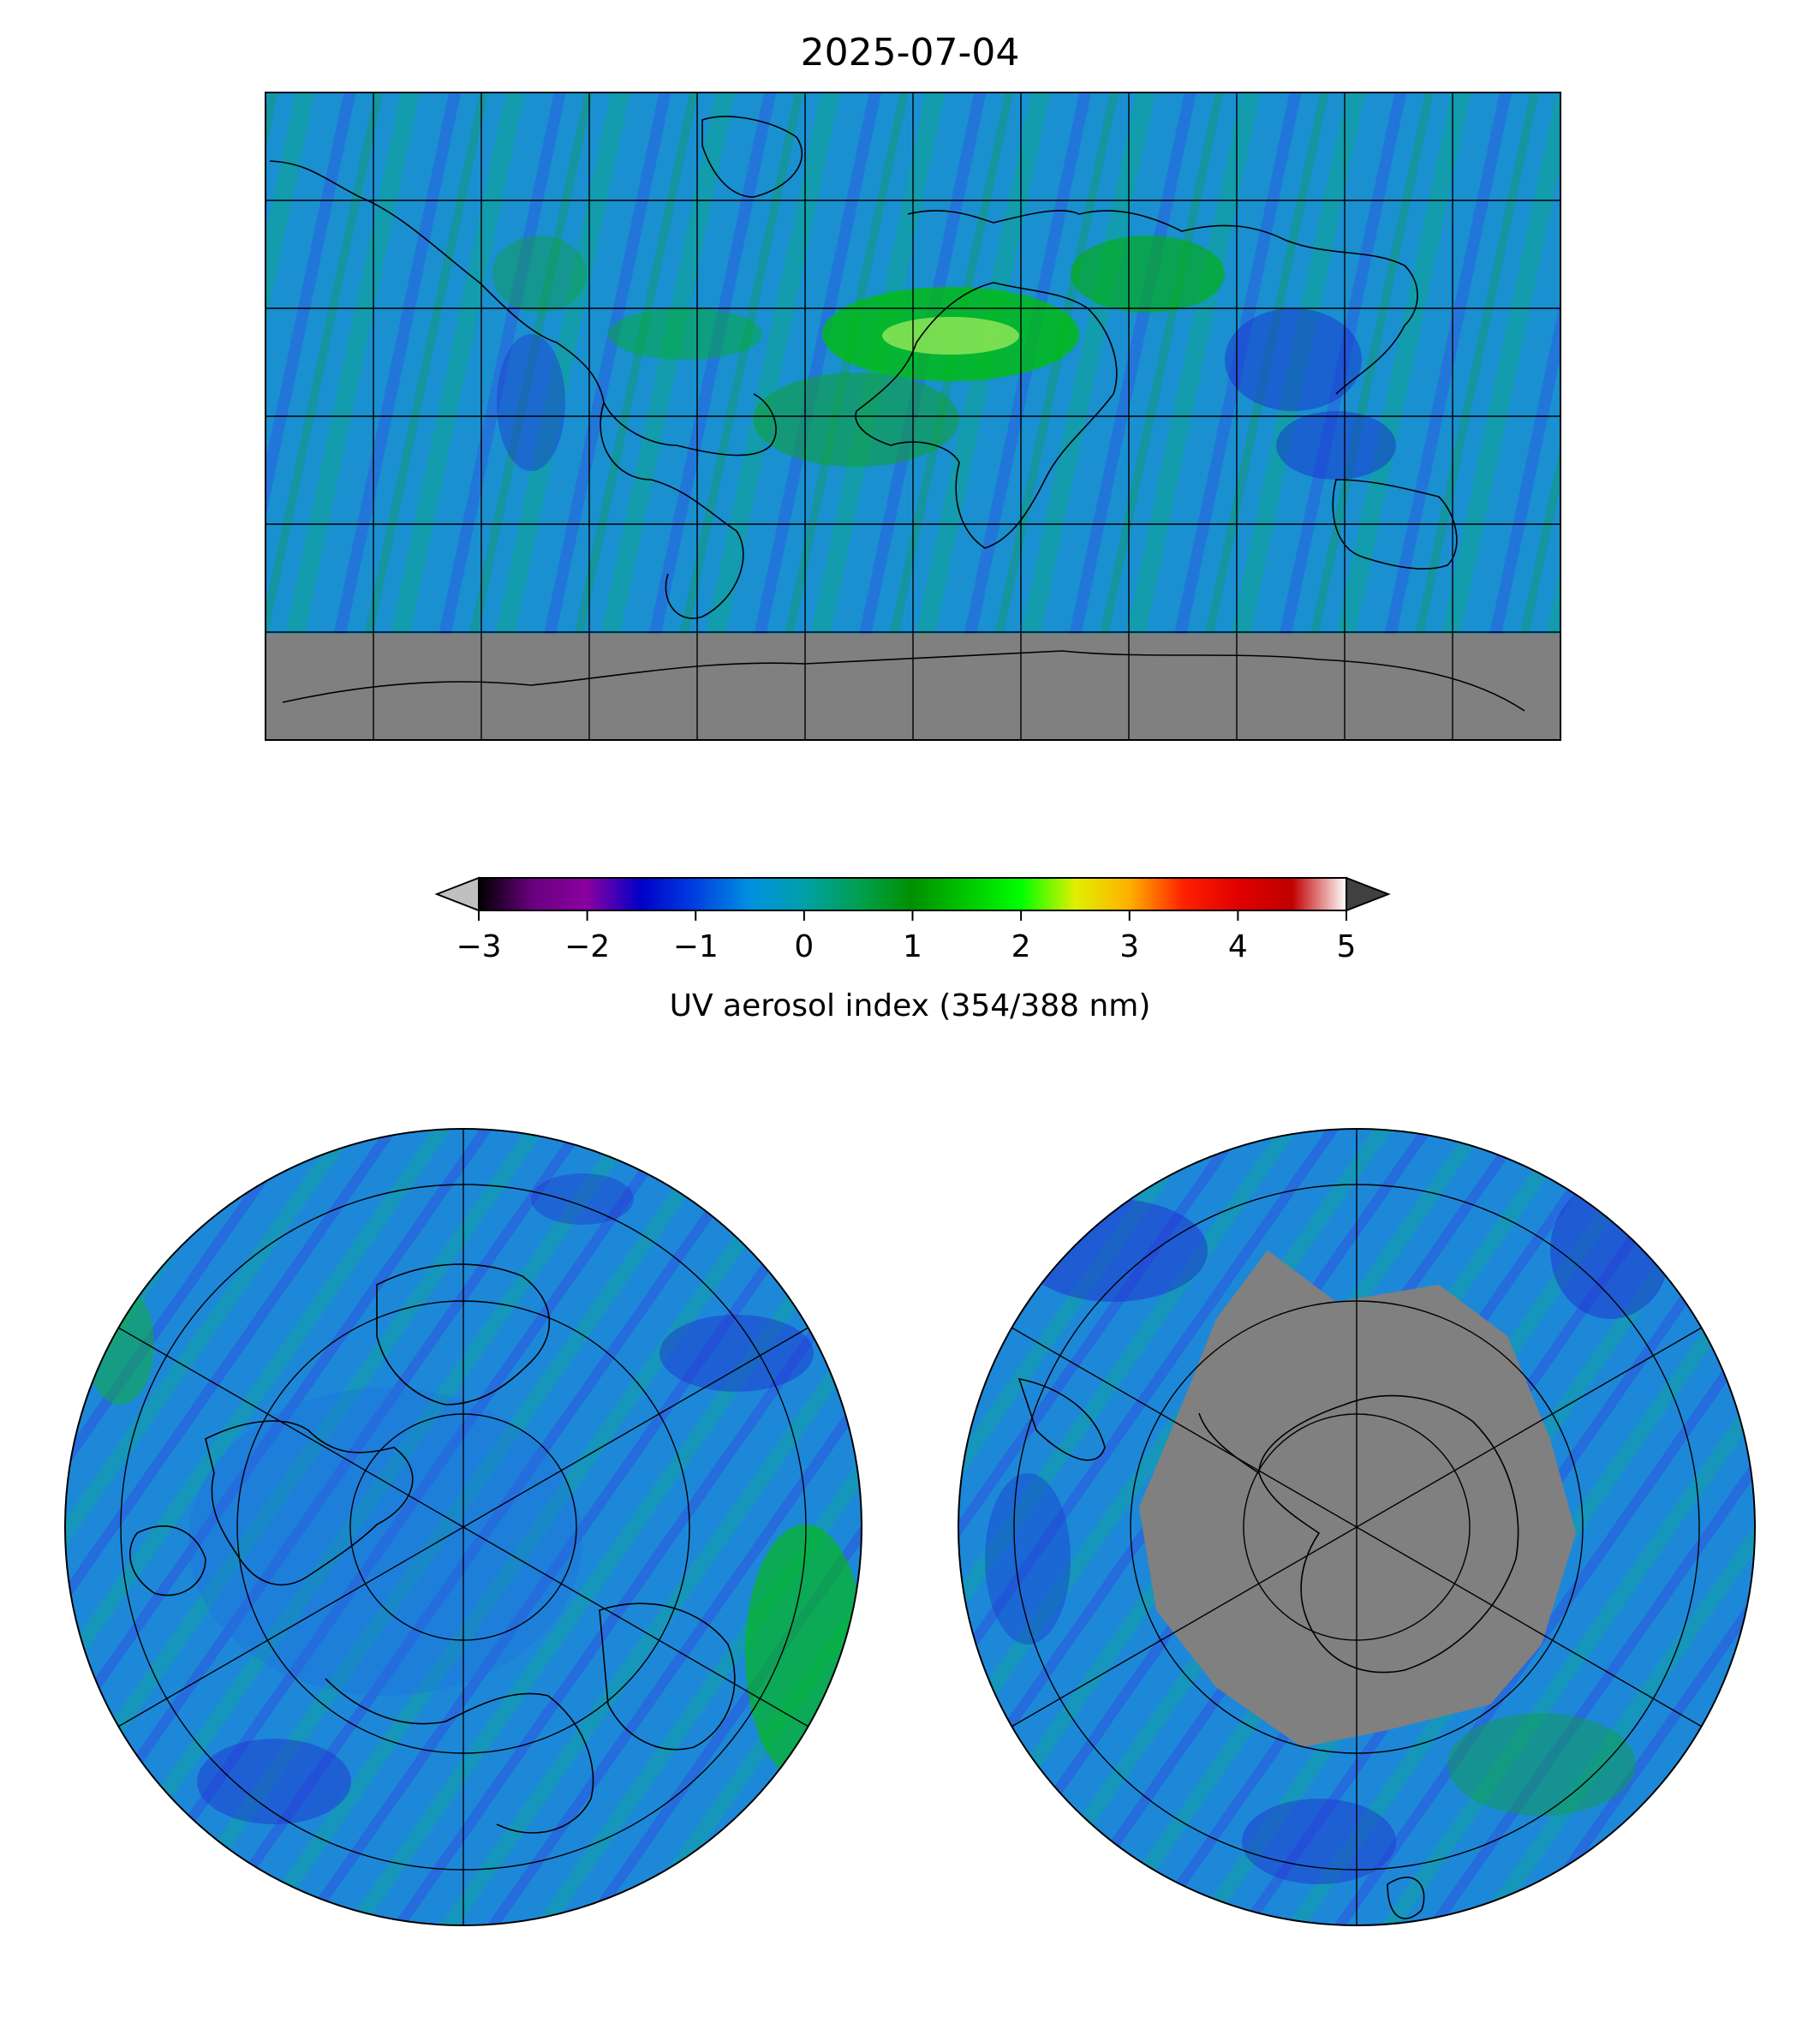  Describe the element at coordinates (587, 946) in the screenshot. I see `colorbar-tick-label: −2` at that location.